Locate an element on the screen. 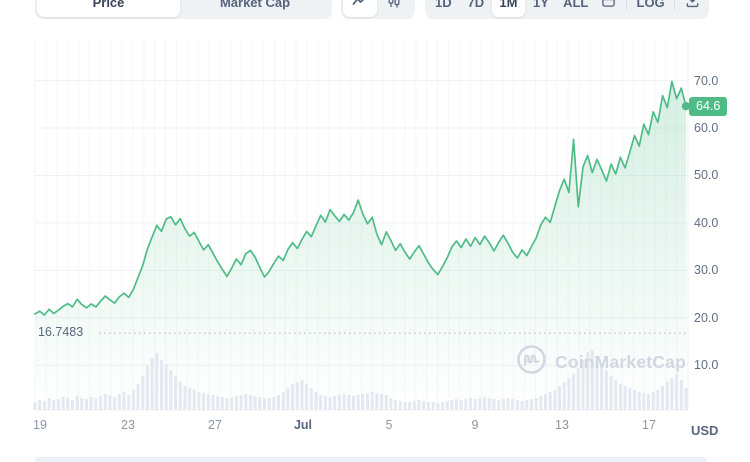 This screenshot has height=462, width=750. download-chart-button is located at coordinates (693, 8).